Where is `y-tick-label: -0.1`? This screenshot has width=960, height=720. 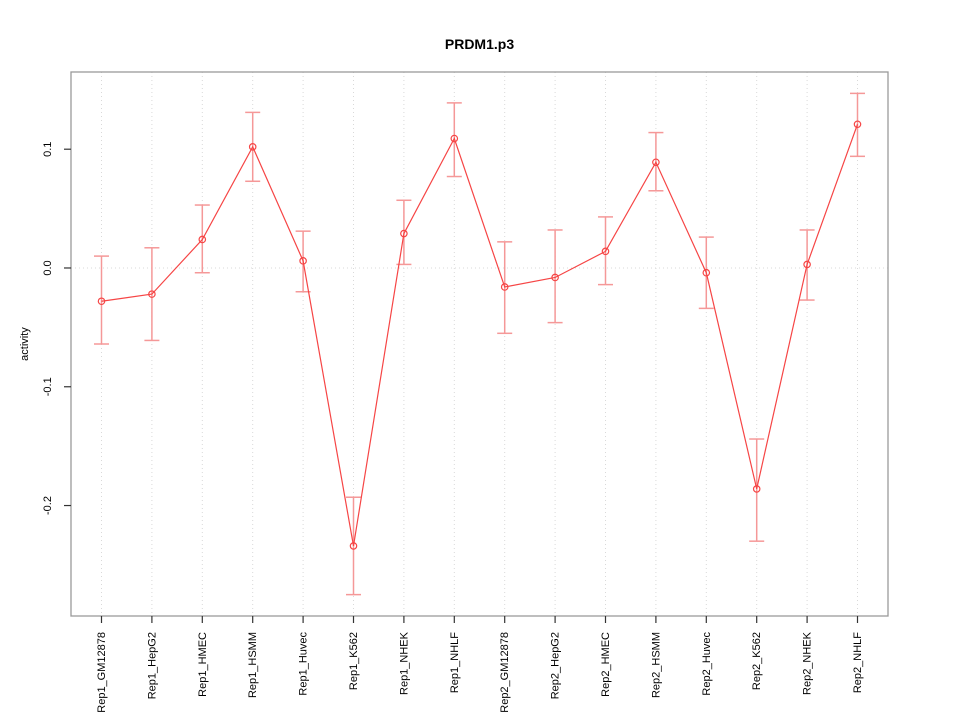 y-tick-label: -0.1 is located at coordinates (48, 386).